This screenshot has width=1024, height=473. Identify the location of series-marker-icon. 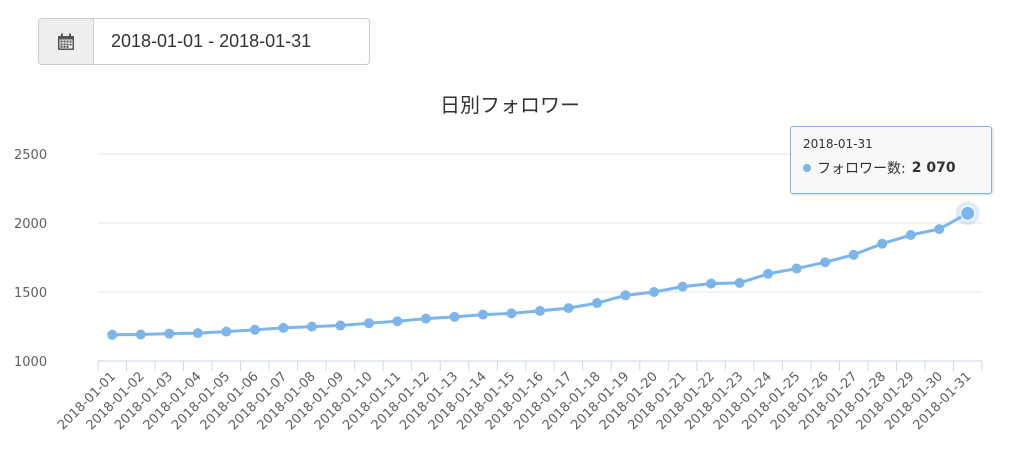
(807, 168).